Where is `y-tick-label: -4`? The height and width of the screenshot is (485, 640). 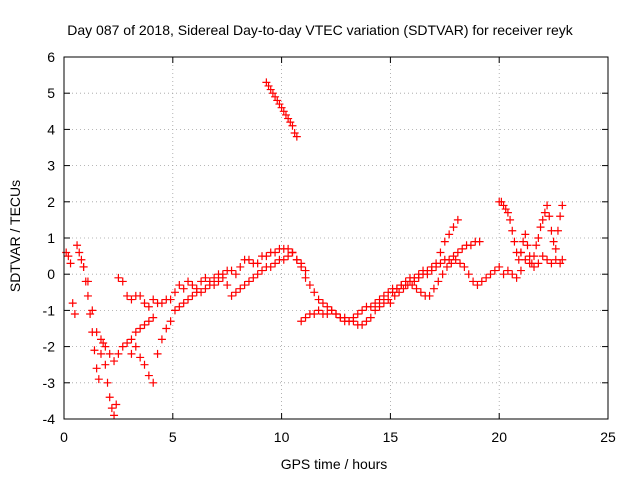
y-tick-label: -4 is located at coordinates (49, 419).